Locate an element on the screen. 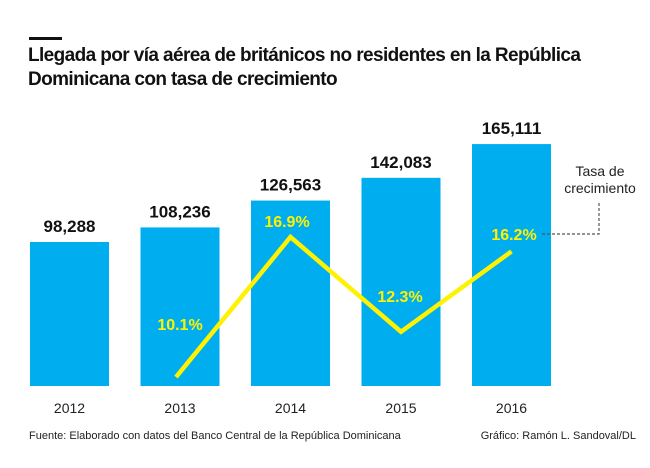 The height and width of the screenshot is (468, 650). x-tick-2015: 2015 is located at coordinates (400, 408).